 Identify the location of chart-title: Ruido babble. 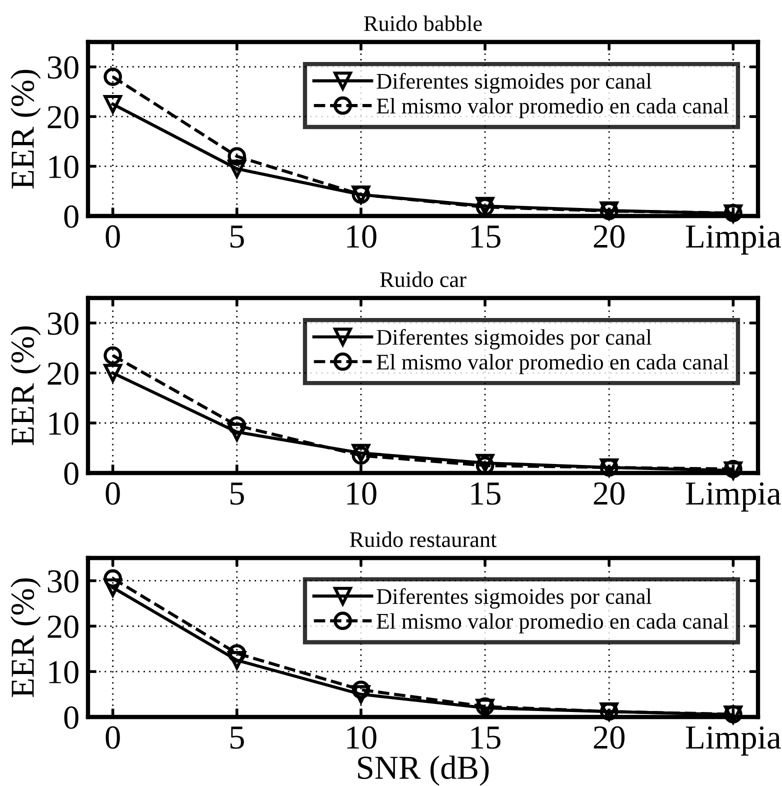
(423, 23).